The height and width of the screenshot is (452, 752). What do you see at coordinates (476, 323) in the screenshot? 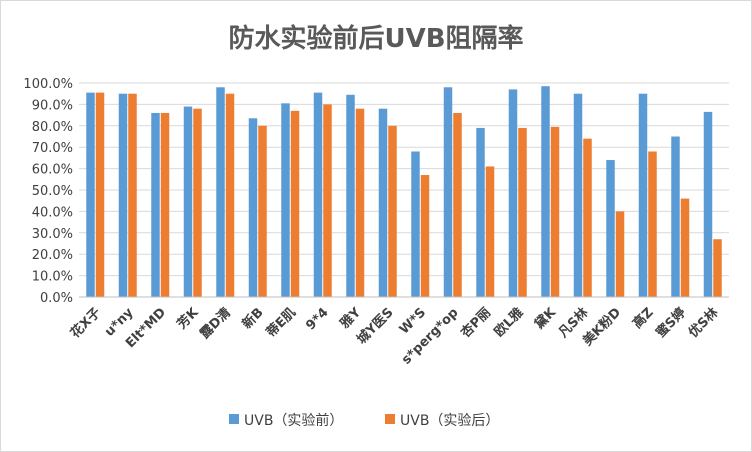
I see `x-category-label: 杏P丽` at bounding box center [476, 323].